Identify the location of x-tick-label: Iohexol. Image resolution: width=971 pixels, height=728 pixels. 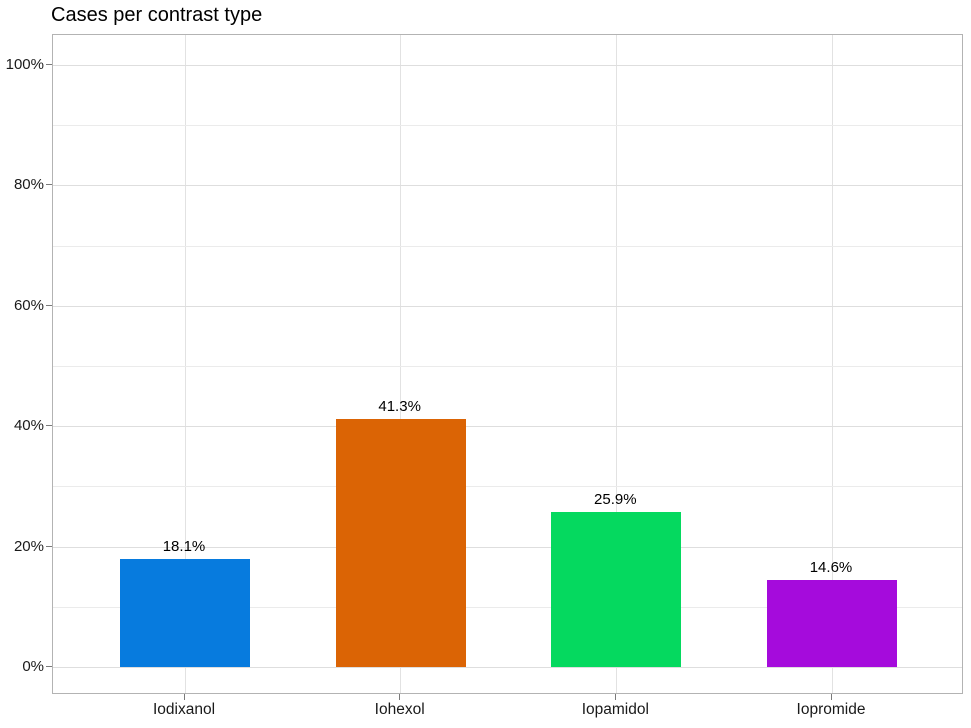
(399, 709).